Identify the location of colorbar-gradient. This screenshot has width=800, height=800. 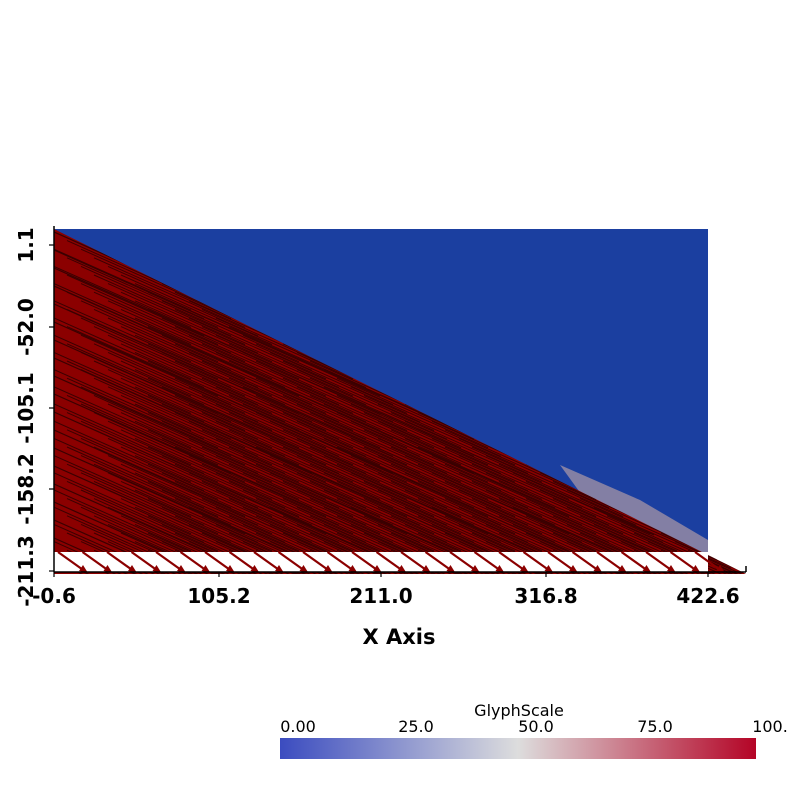
(518, 748).